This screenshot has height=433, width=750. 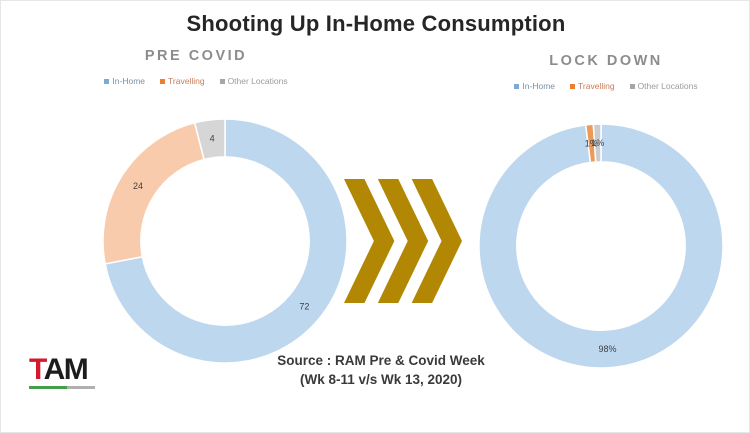 I want to click on legend-lock-down: In-Home Travelling Other Locations, so click(x=595, y=86).